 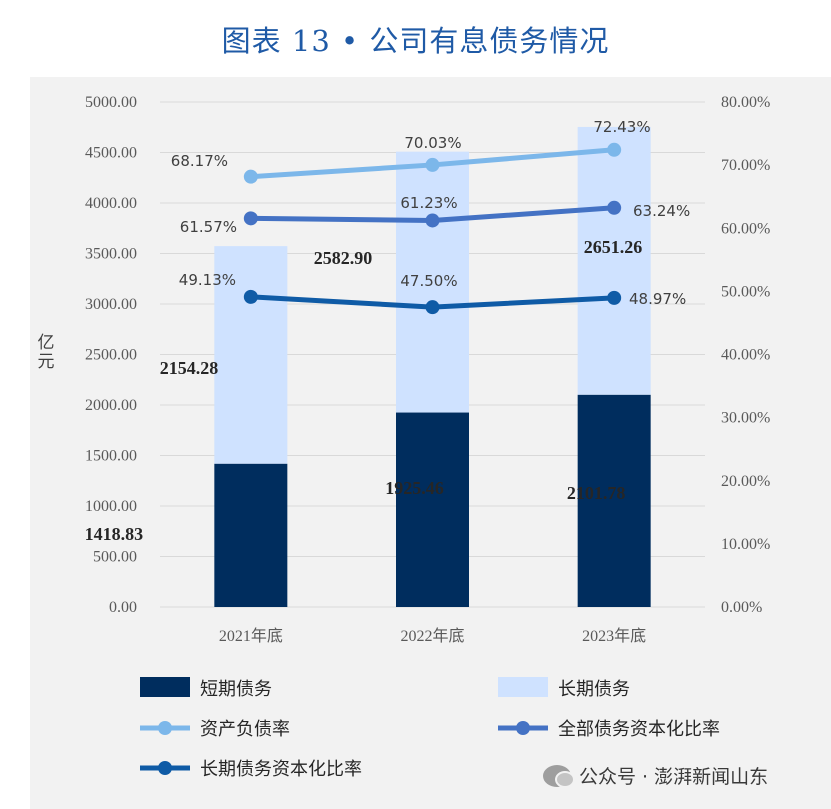 I want to click on y-tick-label: 1500.00, so click(x=111, y=456).